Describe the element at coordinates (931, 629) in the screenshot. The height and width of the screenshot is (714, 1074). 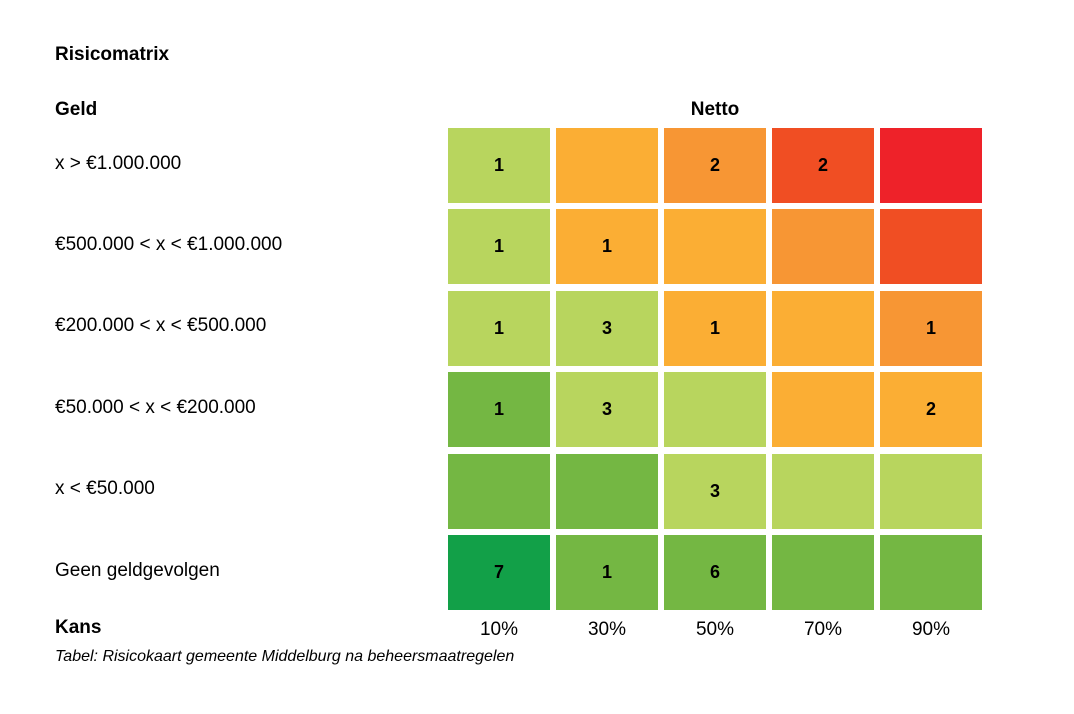
I see `column-label: 90%` at that location.